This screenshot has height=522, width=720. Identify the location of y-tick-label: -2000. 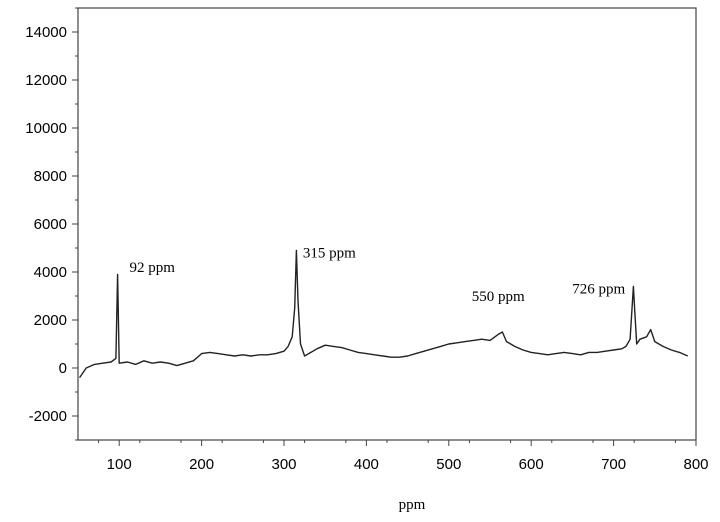
(48, 416).